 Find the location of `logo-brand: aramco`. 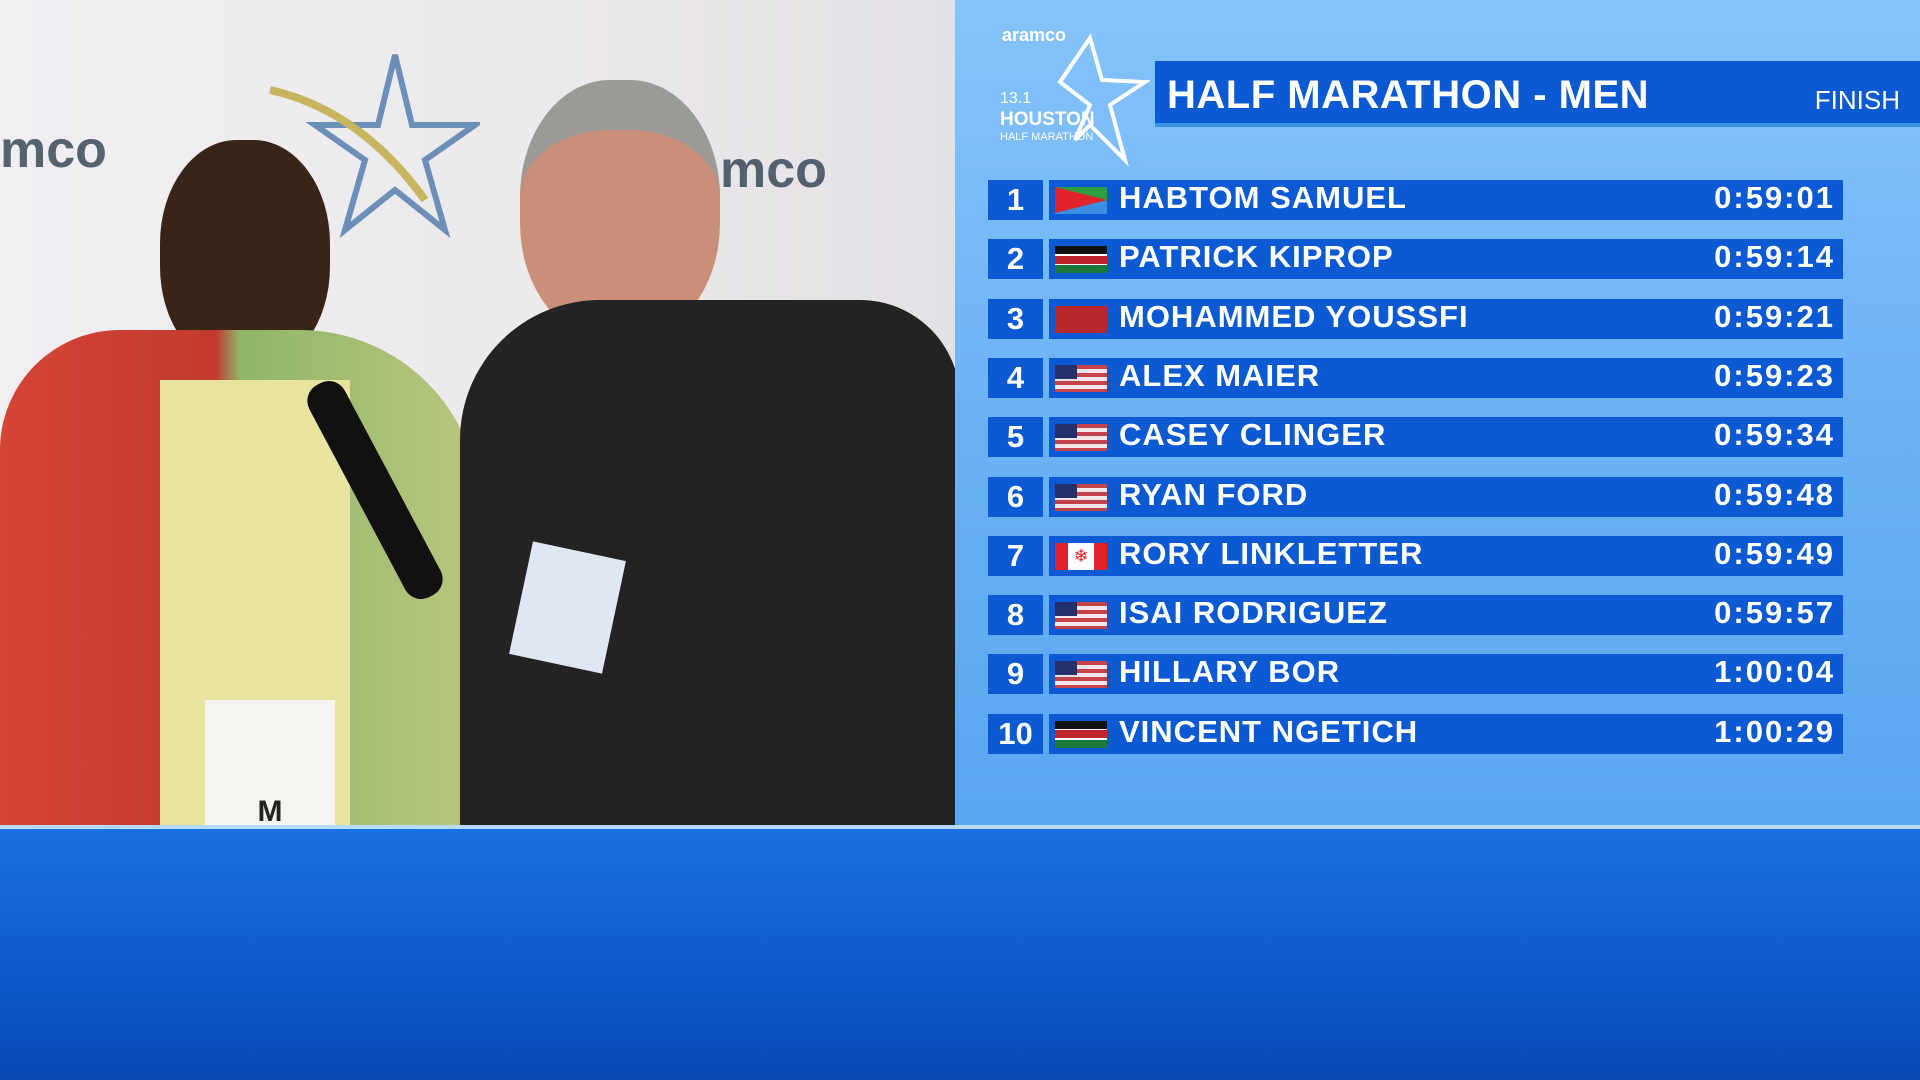

logo-brand: aramco is located at coordinates (1034, 35).